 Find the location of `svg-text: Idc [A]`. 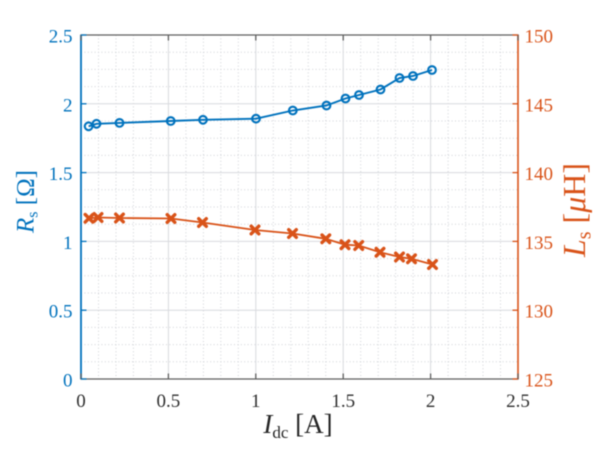

svg-text: Idc [A] is located at coordinates (297, 425).